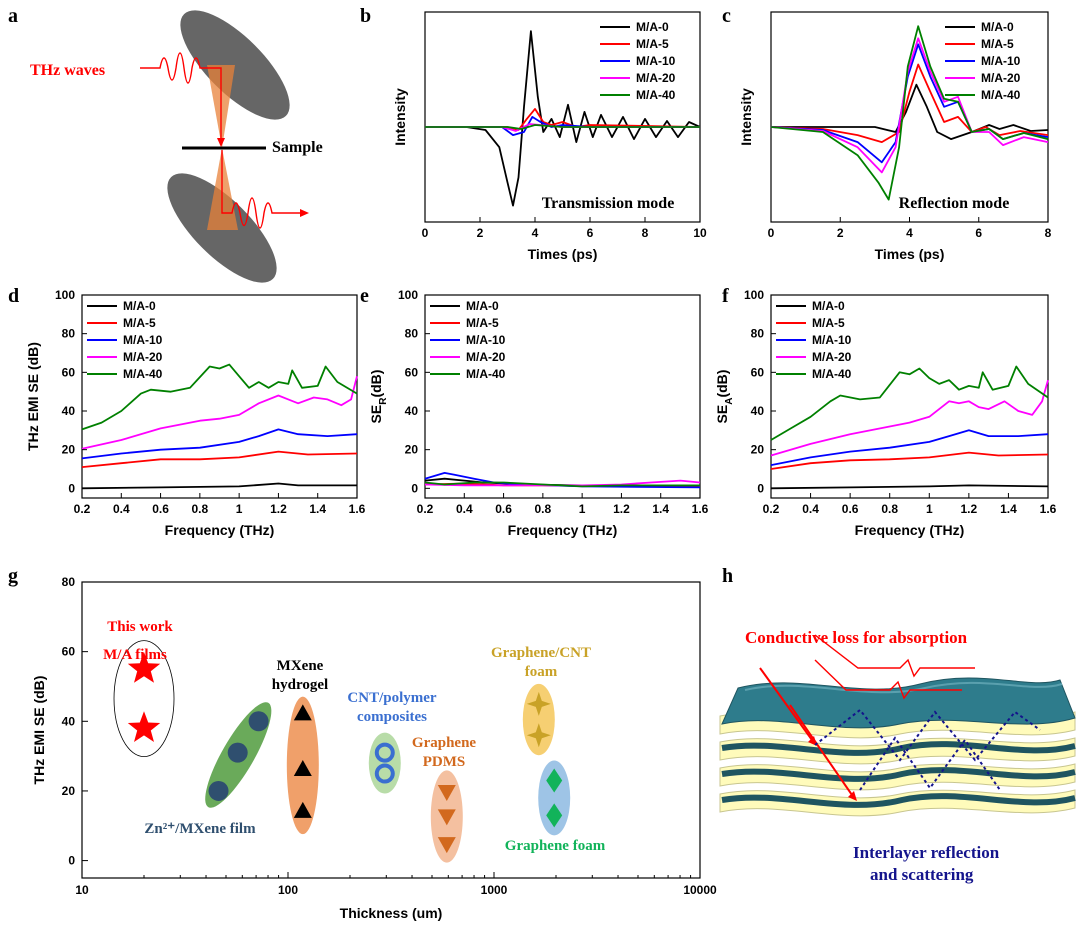 This screenshot has height=930, width=1080. Describe the element at coordinates (300, 675) in the screenshot. I see `g-group-1-label: MXene hydrogel` at that location.